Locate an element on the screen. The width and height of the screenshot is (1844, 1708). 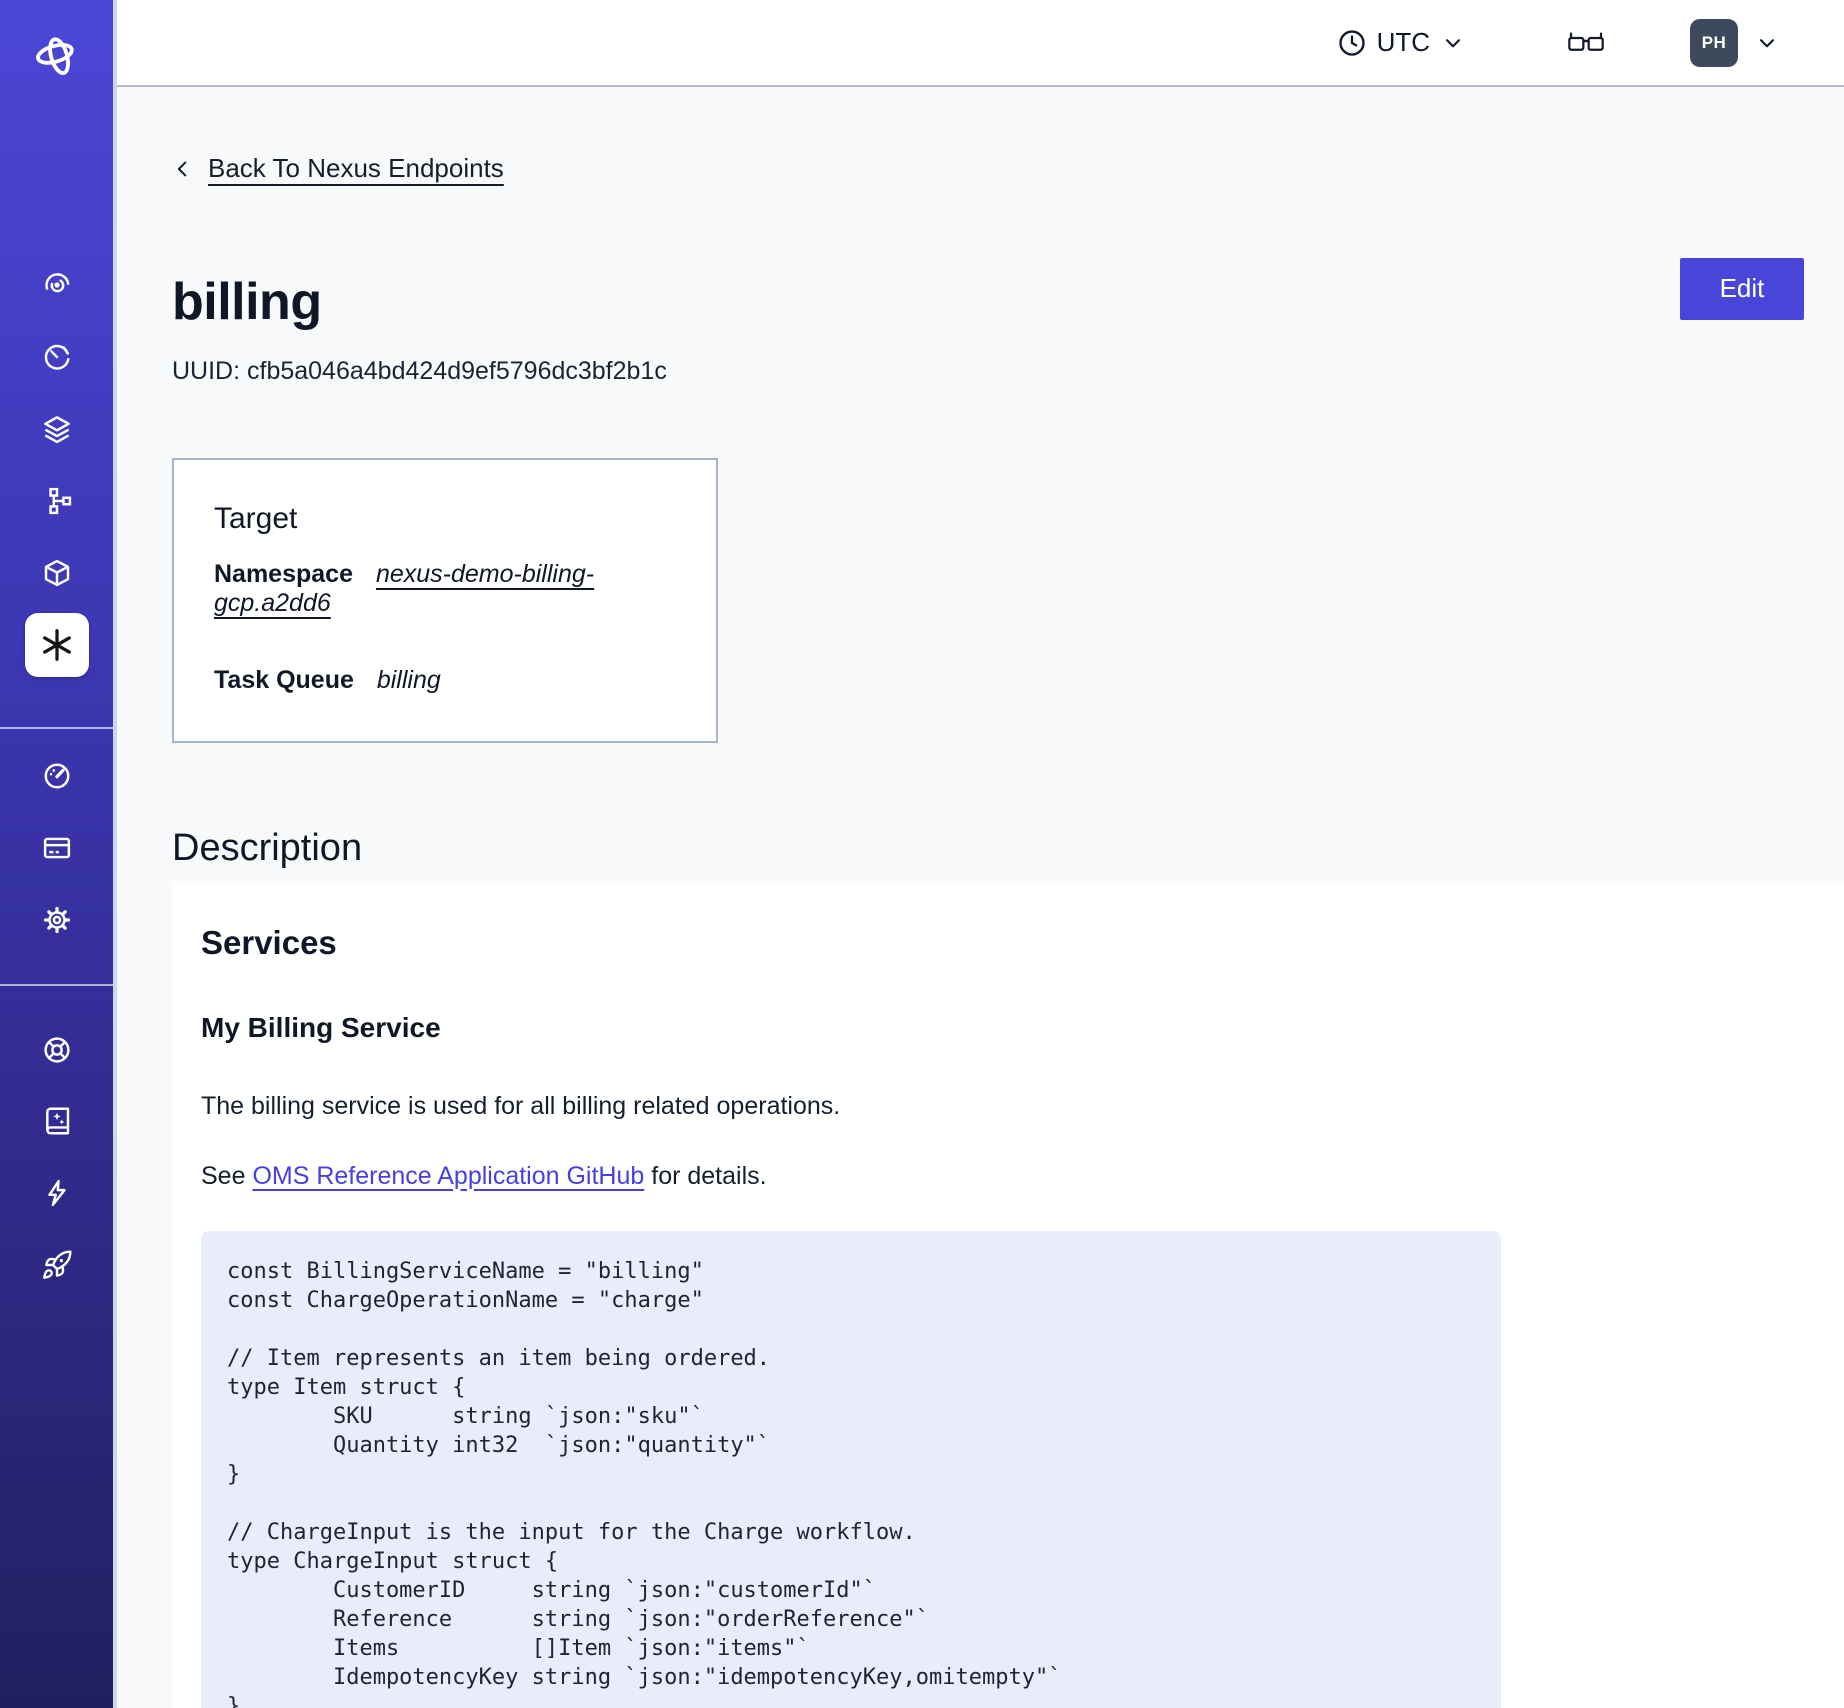
glasses-icon is located at coordinates (1586, 41).